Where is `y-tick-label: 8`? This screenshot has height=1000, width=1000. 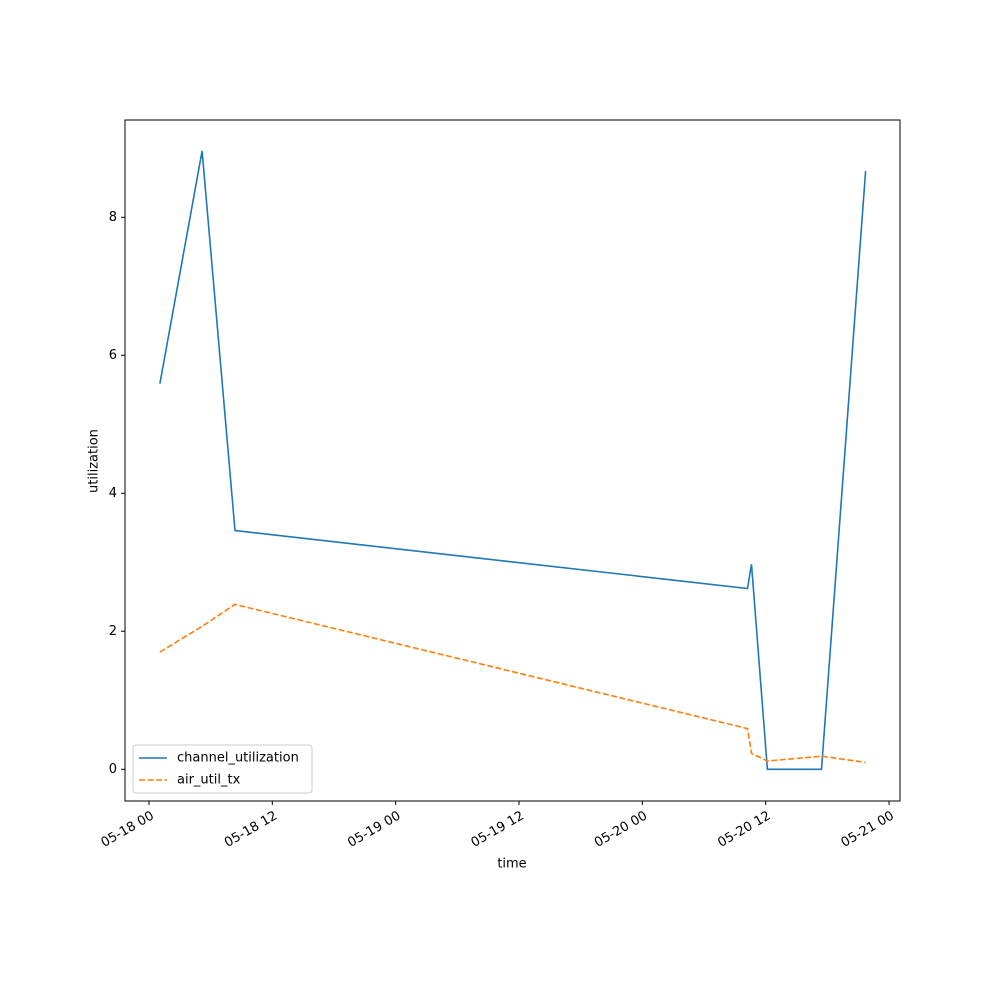 y-tick-label: 8 is located at coordinates (113, 217).